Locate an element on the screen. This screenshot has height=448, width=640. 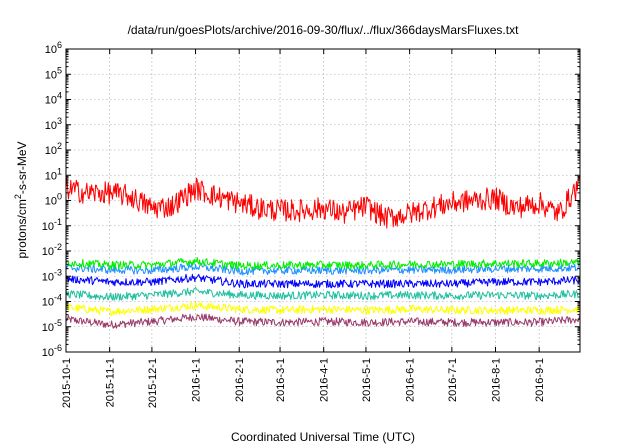
y-axis-label: protons/cm2-s-sr-MeV is located at coordinates (21, 199).